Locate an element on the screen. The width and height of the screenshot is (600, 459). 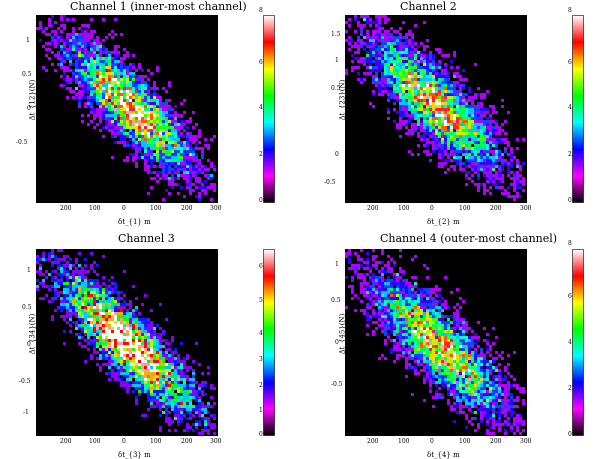
heatmap-cells is located at coordinates (435, 342).